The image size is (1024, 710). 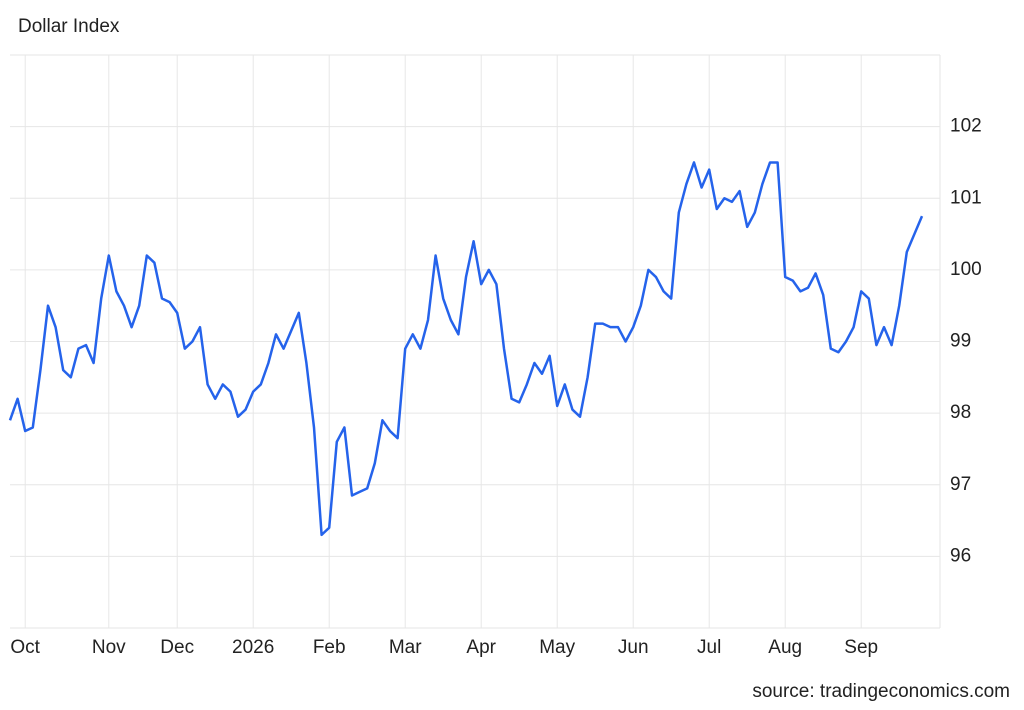 What do you see at coordinates (177, 647) in the screenshot?
I see `x-tick-label: Dec` at bounding box center [177, 647].